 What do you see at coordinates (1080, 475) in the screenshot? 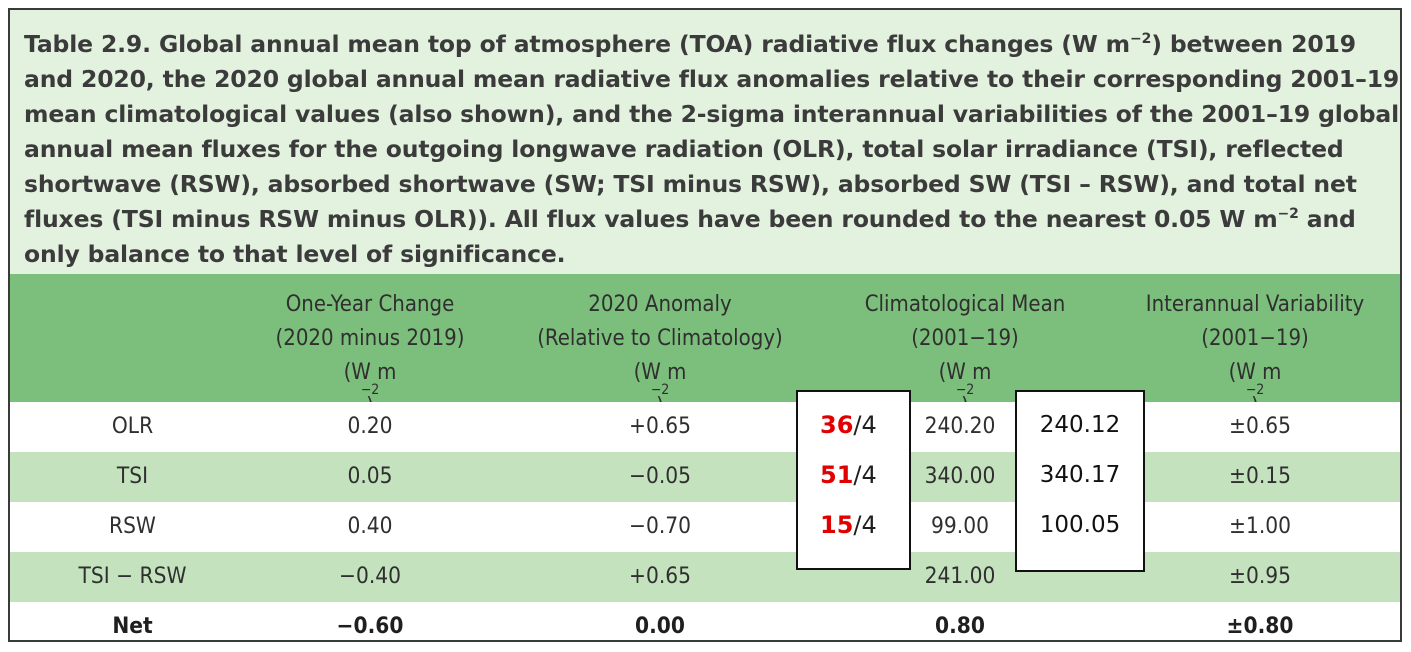
I see `annotation-value: 340.17` at bounding box center [1080, 475].